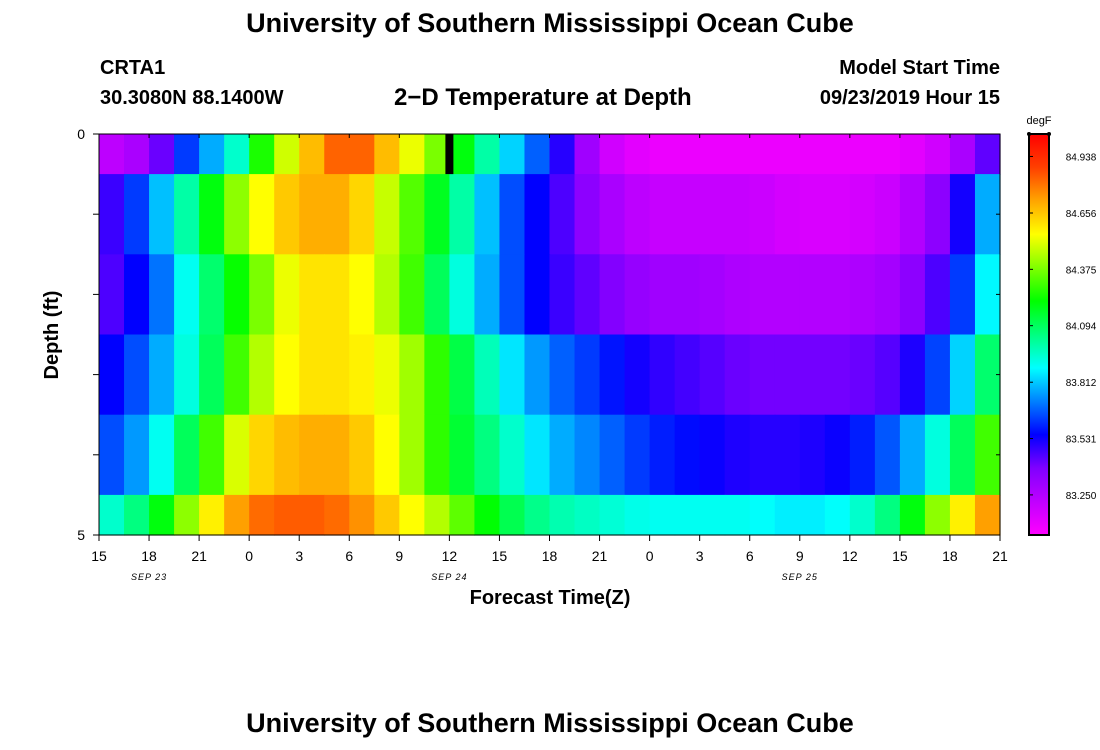  Describe the element at coordinates (550, 598) in the screenshot. I see `x-axis-label: Forecast Time(Z)` at that location.